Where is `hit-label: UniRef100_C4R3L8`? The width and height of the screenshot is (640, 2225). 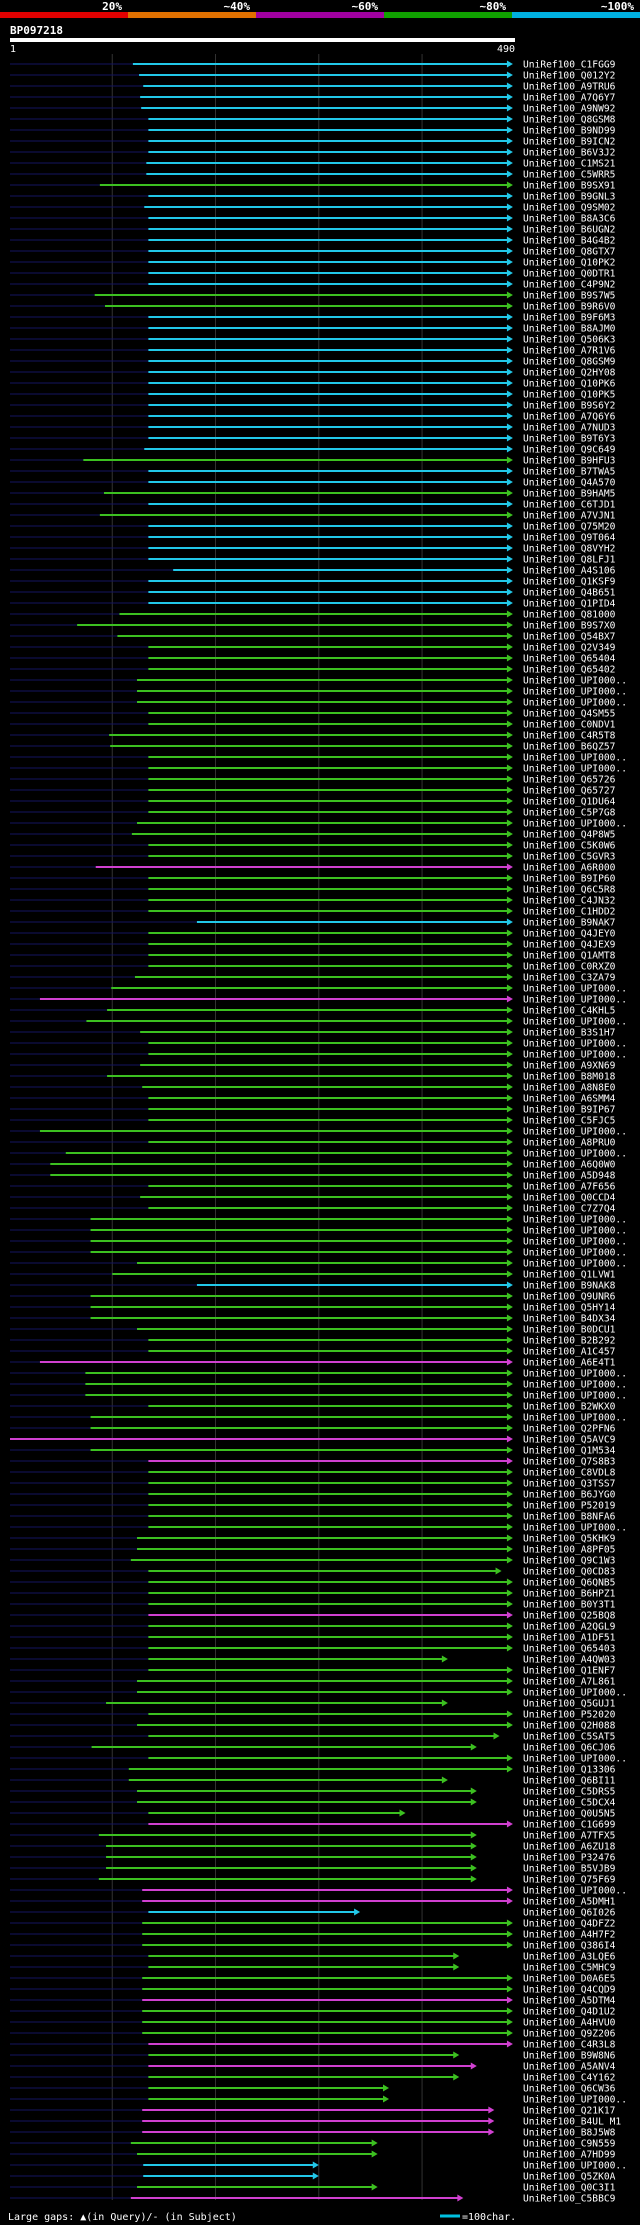 hit-label: UniRef100_C4R3L8 is located at coordinates (569, 2045).